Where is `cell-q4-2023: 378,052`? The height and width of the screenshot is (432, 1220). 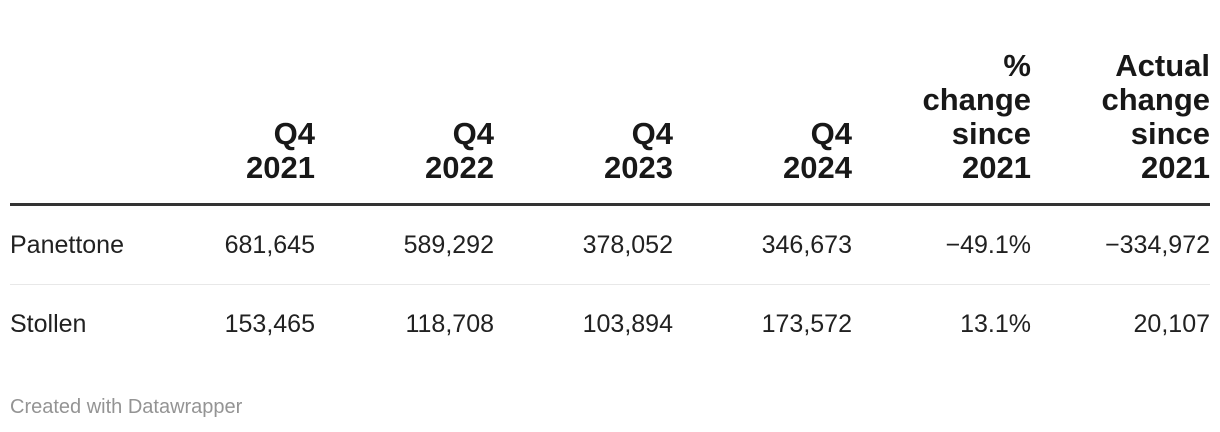
cell-q4-2023: 378,052 is located at coordinates (627, 245).